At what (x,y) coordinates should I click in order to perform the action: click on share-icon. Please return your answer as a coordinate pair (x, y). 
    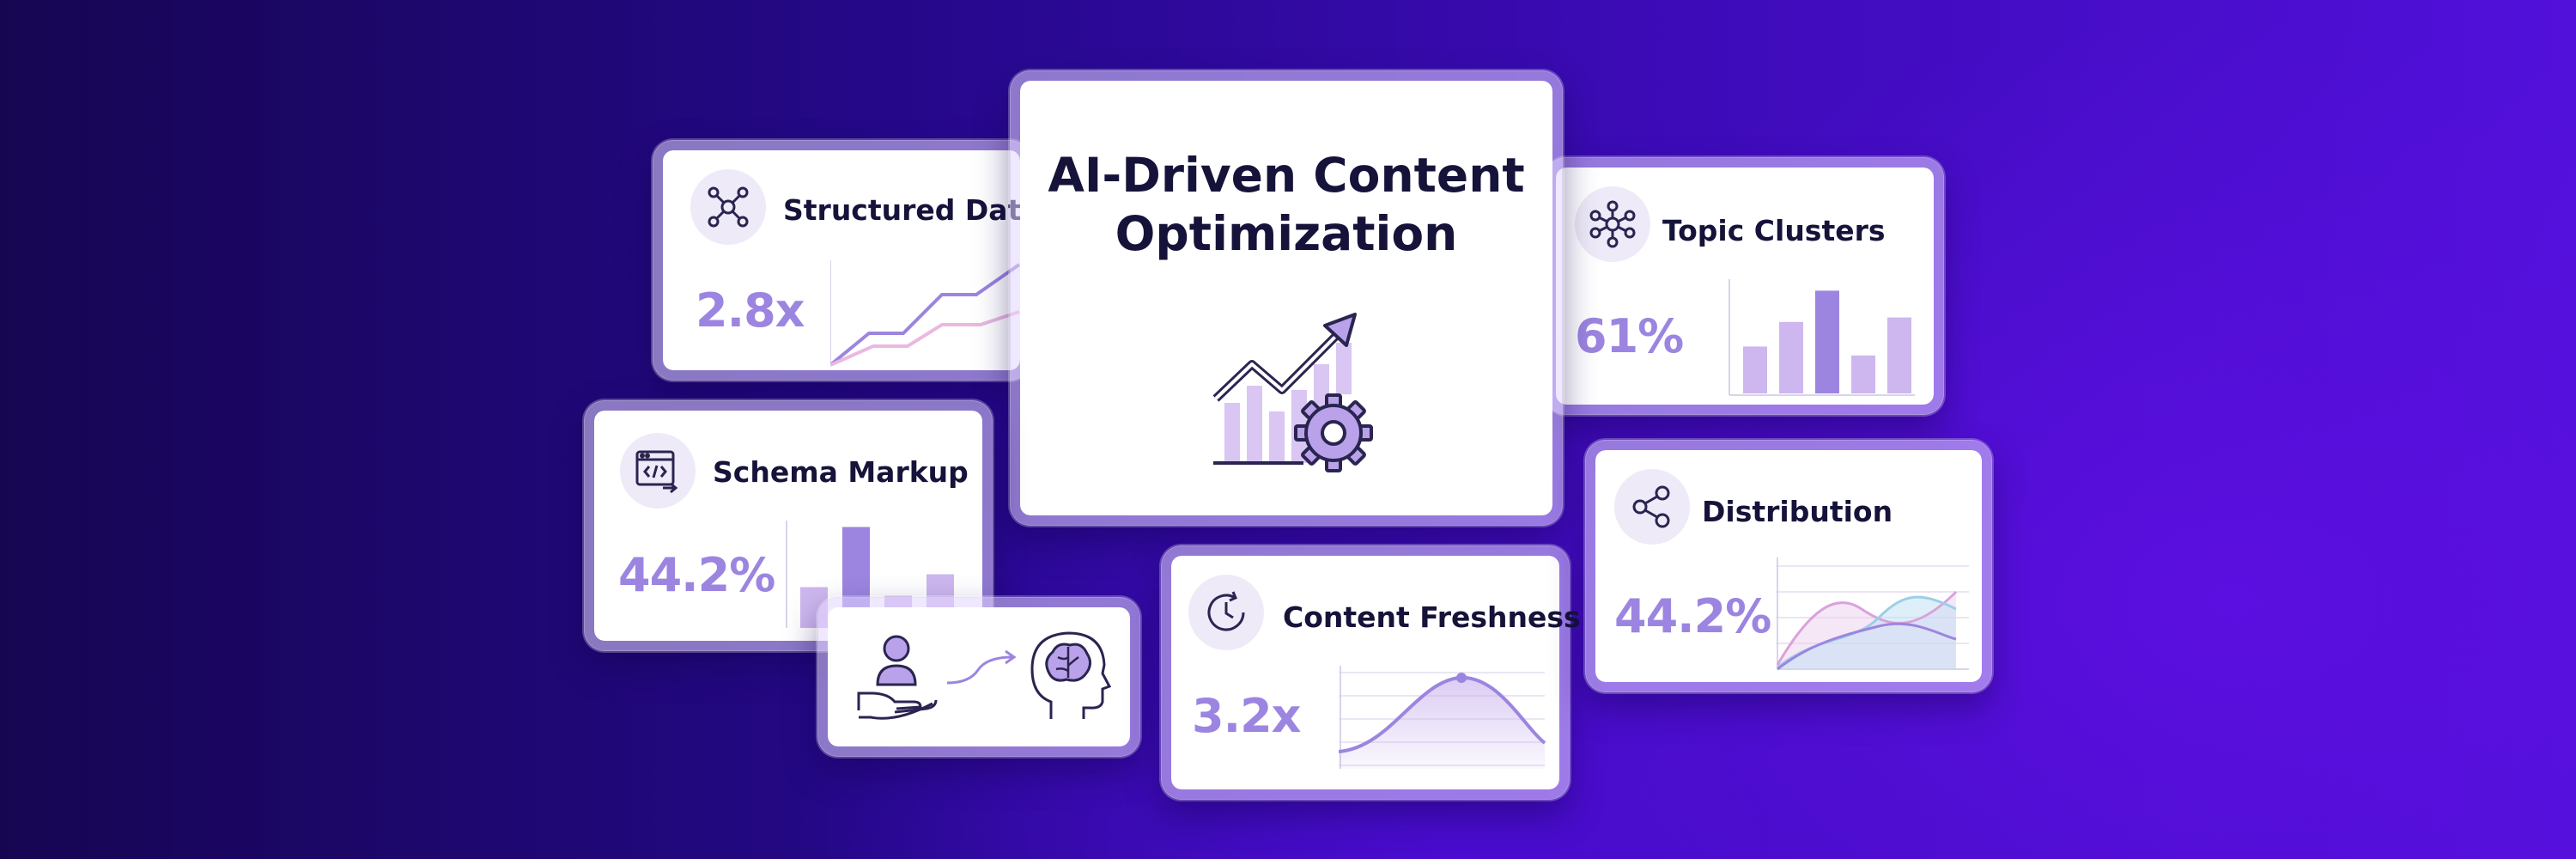
    Looking at the image, I should click on (1652, 507).